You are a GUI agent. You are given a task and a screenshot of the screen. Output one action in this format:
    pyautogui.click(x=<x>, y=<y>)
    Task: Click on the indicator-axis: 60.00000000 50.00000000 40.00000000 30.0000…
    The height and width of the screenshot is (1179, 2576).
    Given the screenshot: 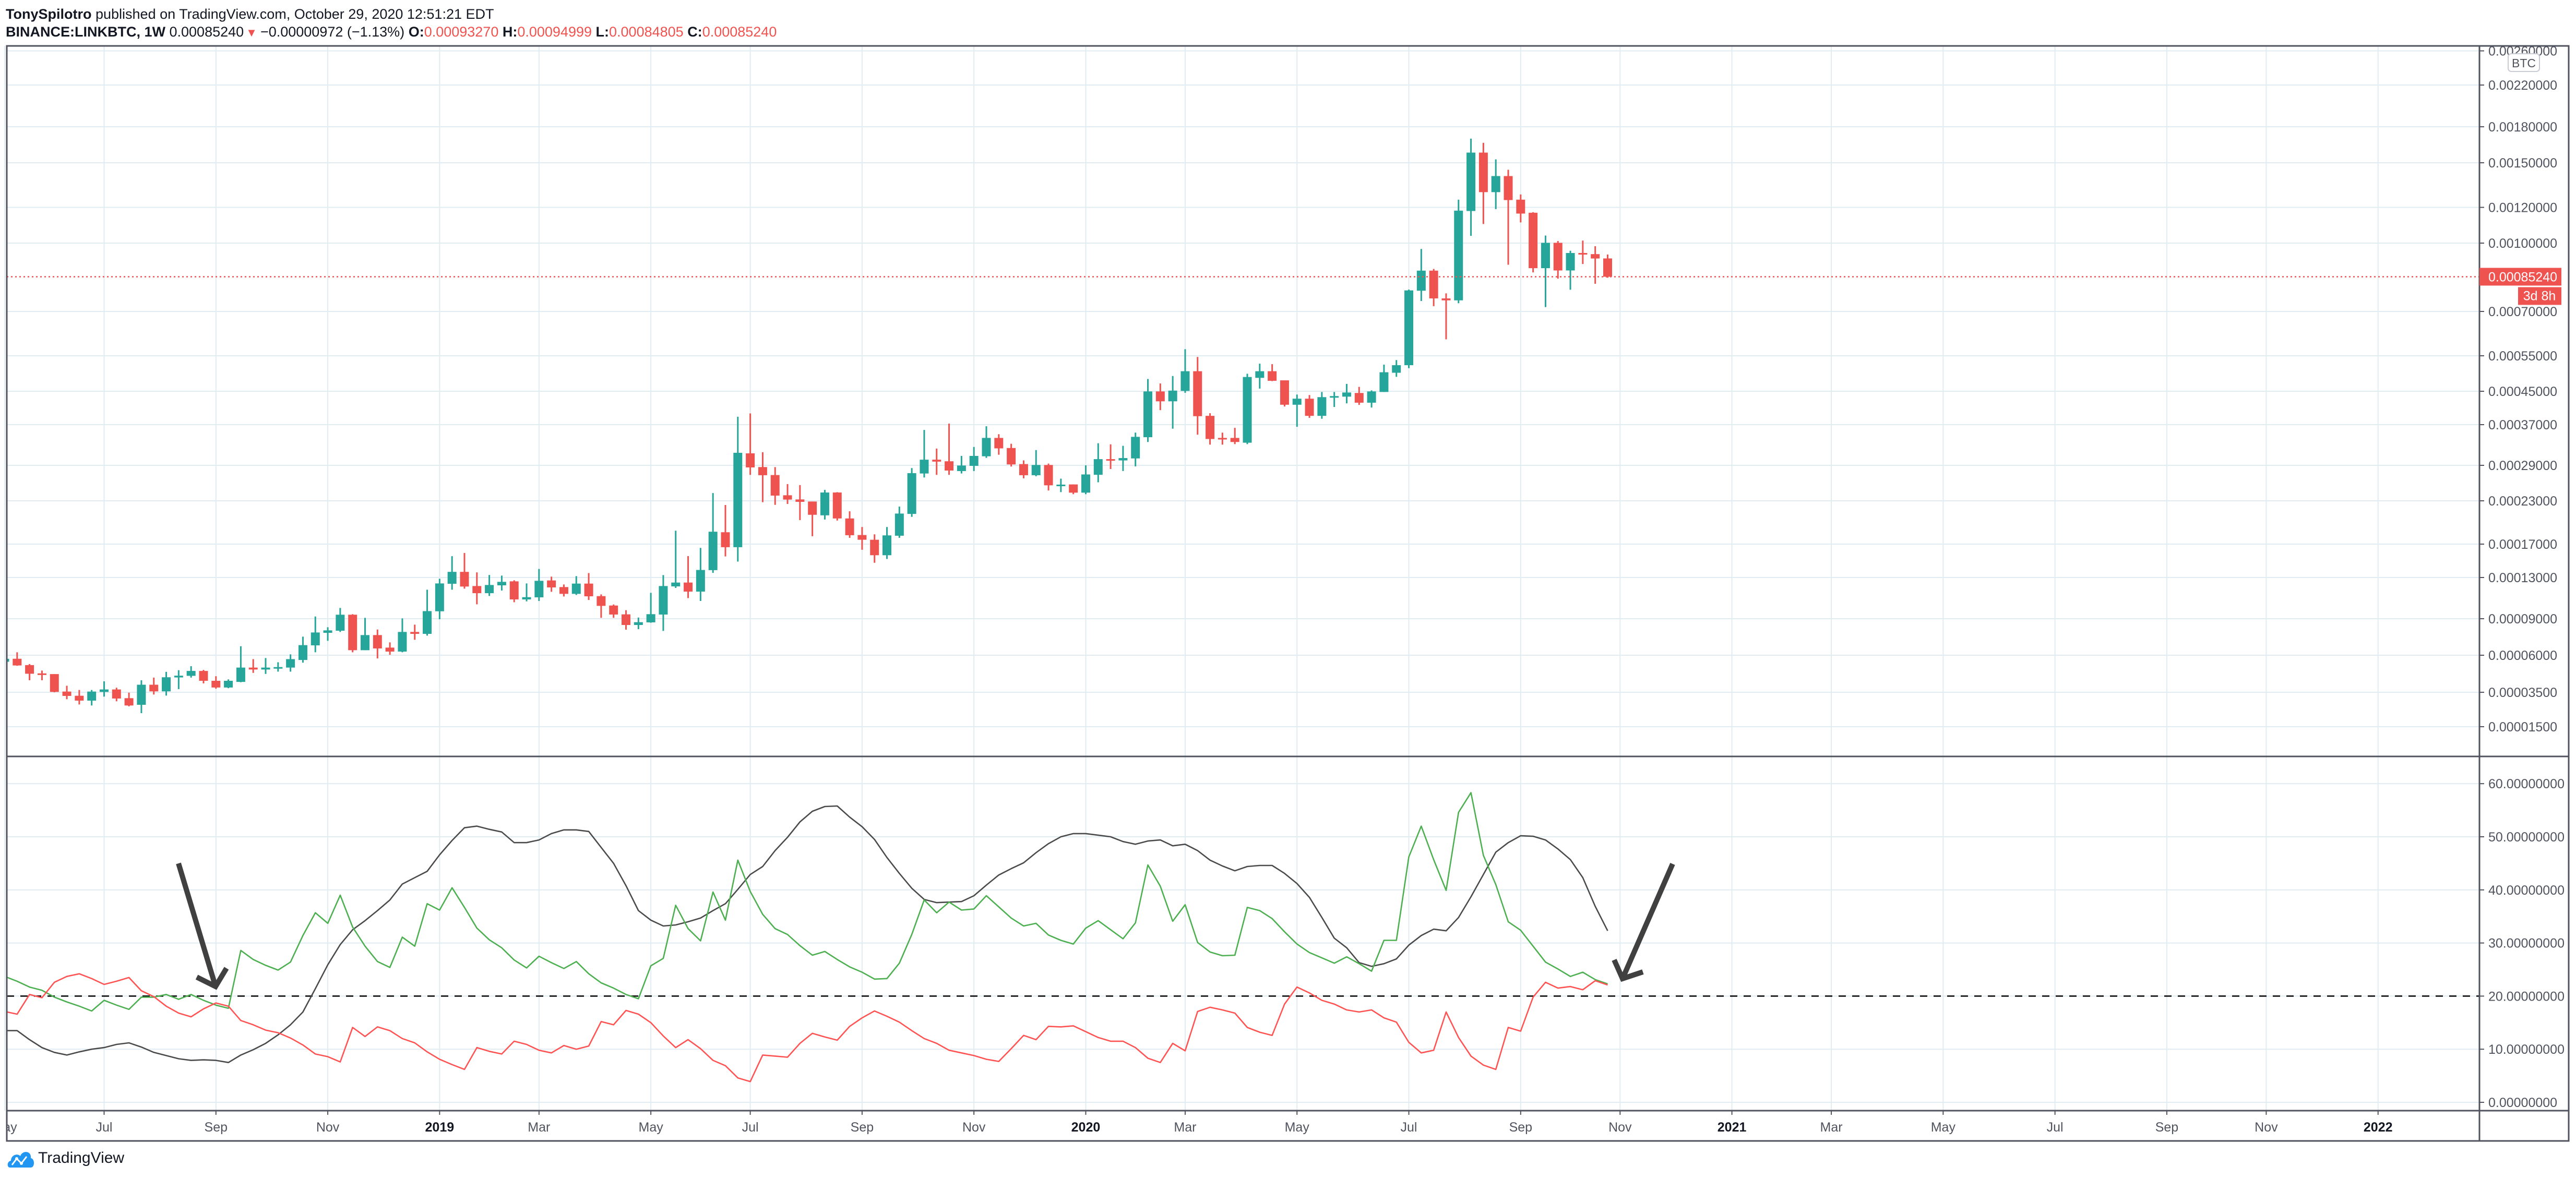 What is the action you would take?
    pyautogui.click(x=2522, y=944)
    